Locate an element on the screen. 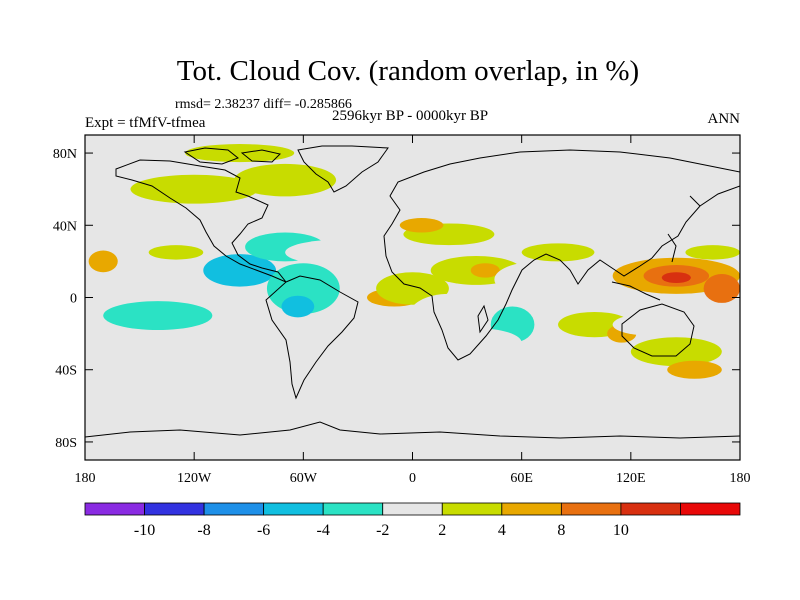 This screenshot has width=800, height=600. colorbar-label: -10 is located at coordinates (144, 530).